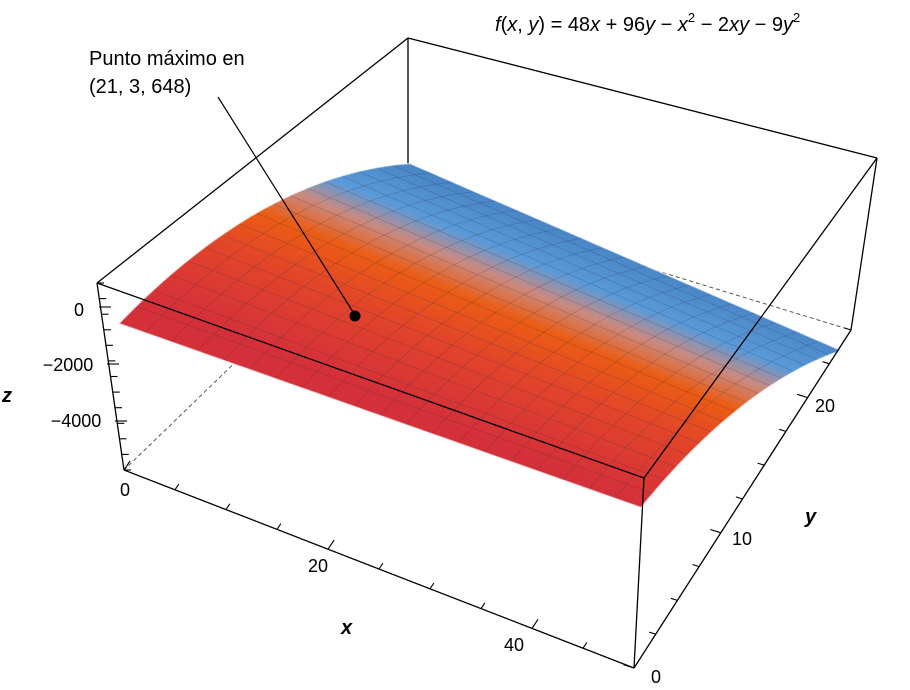 Image resolution: width=910 pixels, height=690 pixels. I want to click on x-tick-labels: 0 20 40, so click(322, 567).